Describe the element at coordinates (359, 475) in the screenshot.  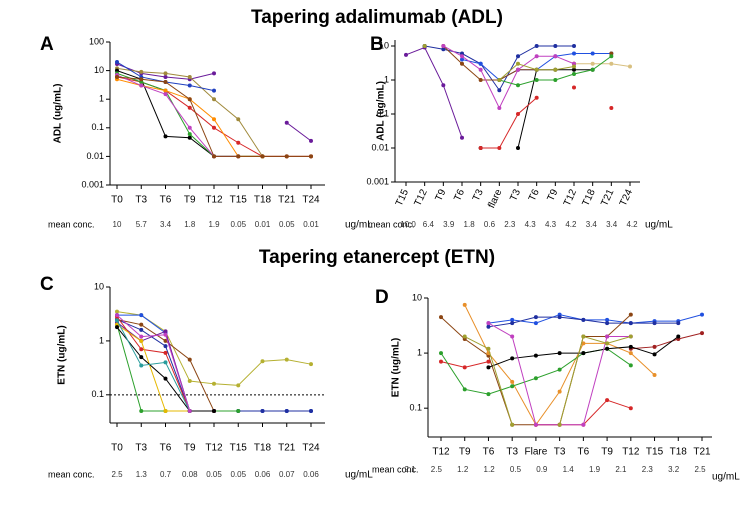
I see `mean-unit: ug/mL` at that location.